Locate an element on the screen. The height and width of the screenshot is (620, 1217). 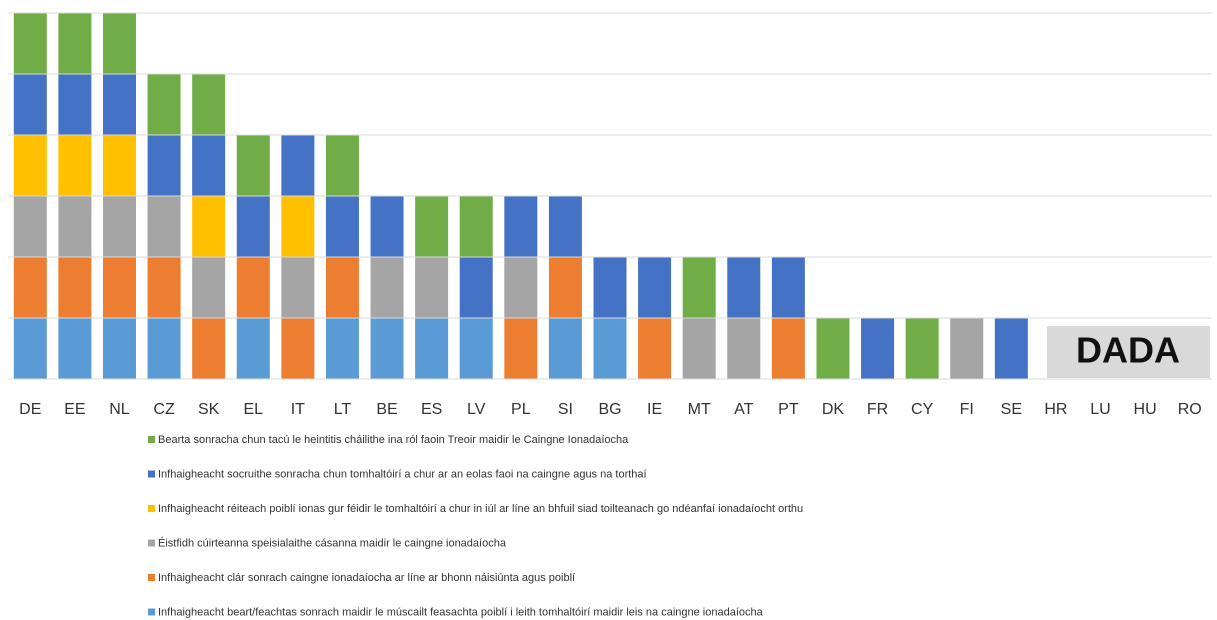
x-tick-label: PL is located at coordinates (521, 409).